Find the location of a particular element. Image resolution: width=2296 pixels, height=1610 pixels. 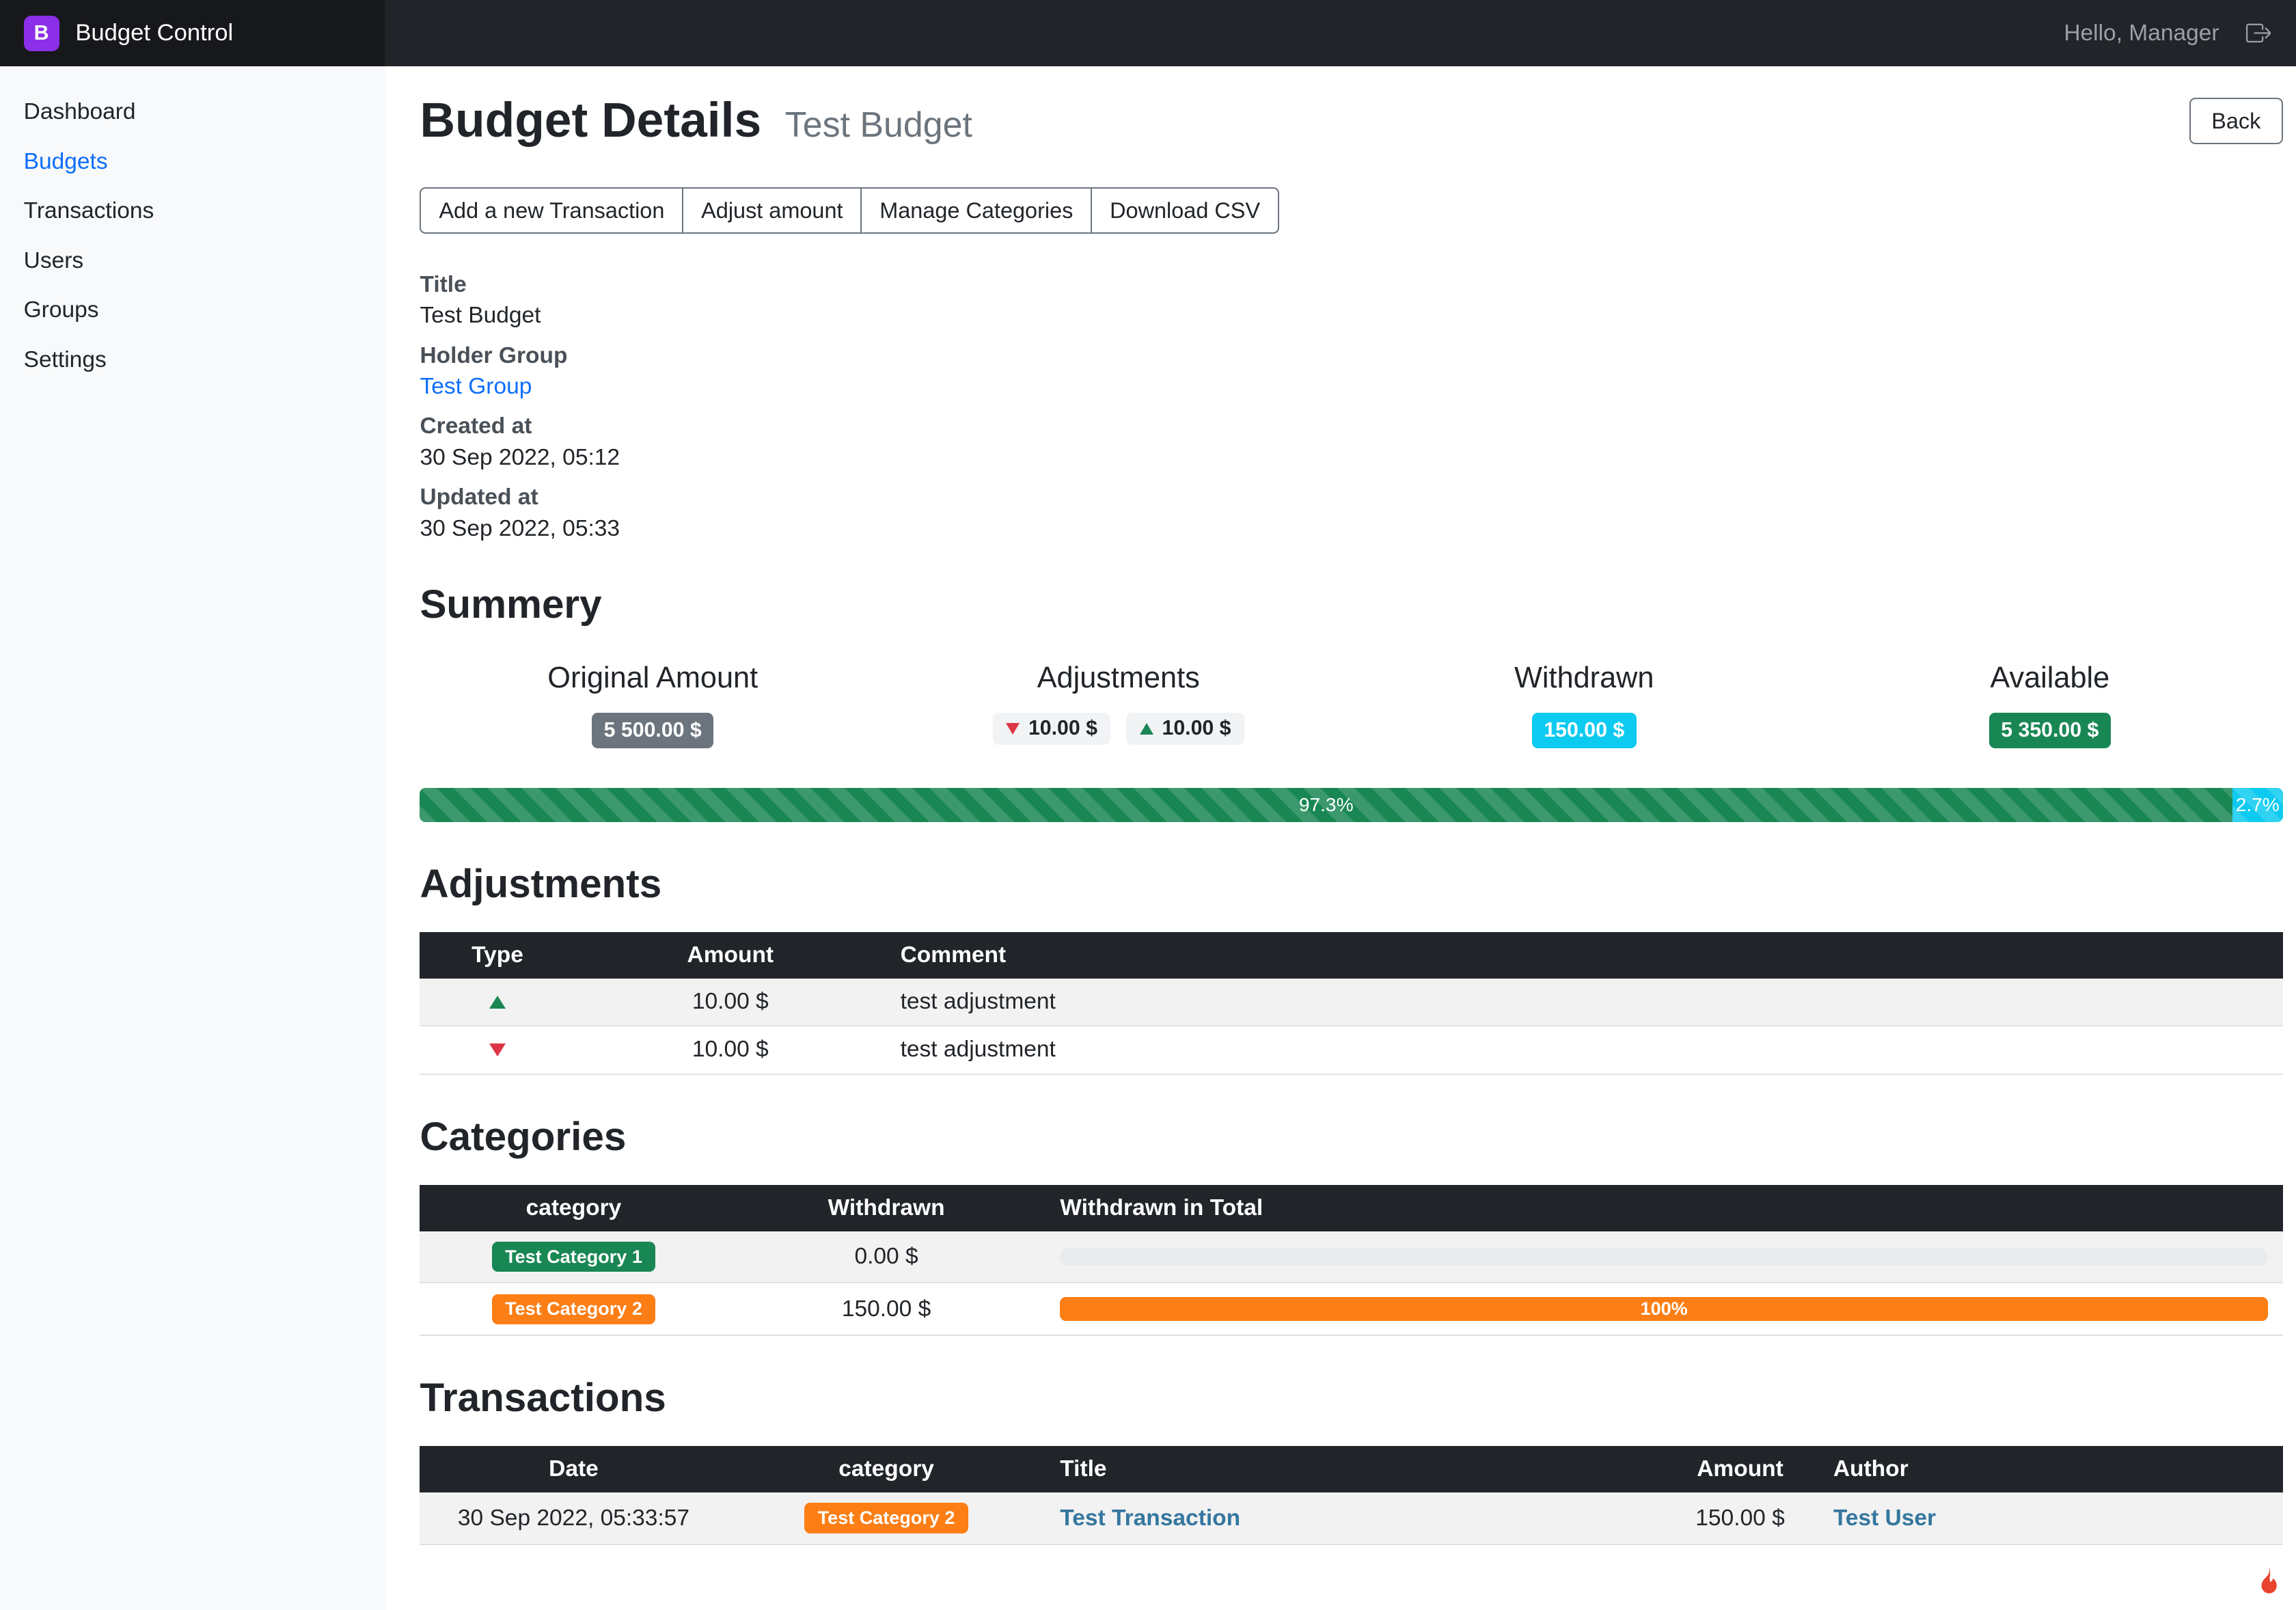

budget-progress-bar: 97.3% 2.7% is located at coordinates (1351, 805).